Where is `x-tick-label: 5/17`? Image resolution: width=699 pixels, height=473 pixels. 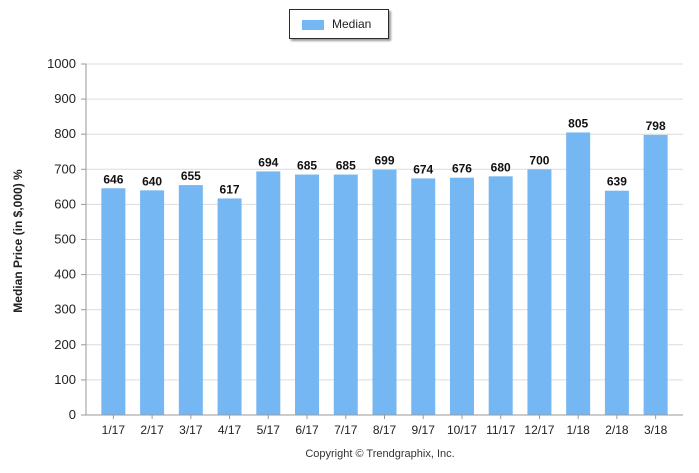 x-tick-label: 5/17 is located at coordinates (269, 430).